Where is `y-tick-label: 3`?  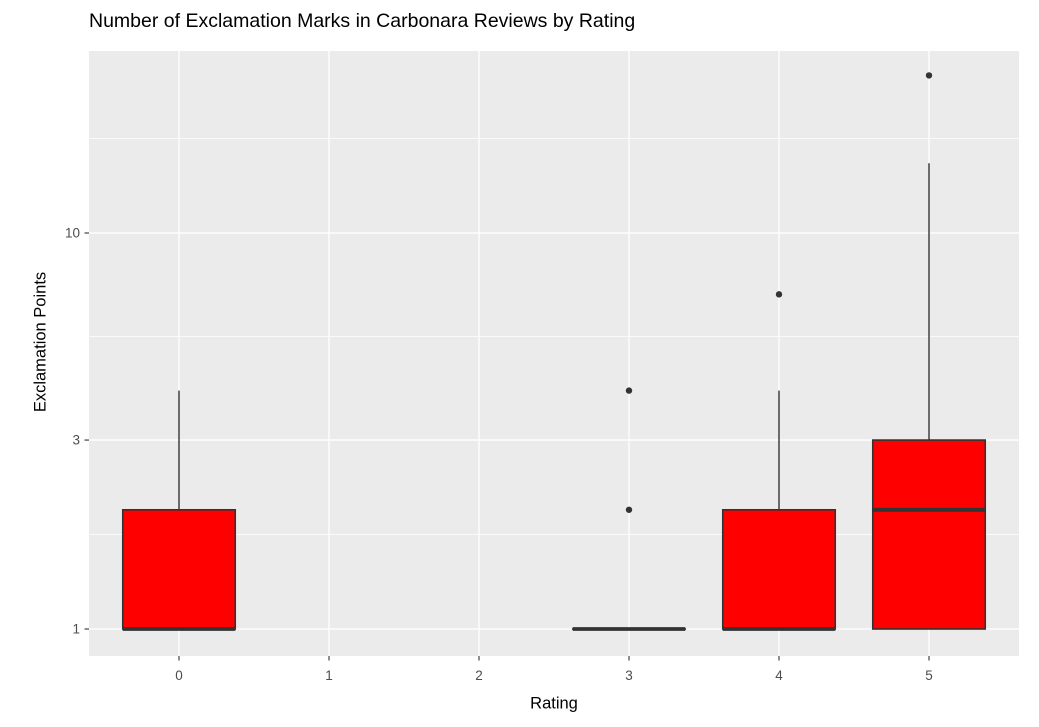
y-tick-label: 3 is located at coordinates (76, 440).